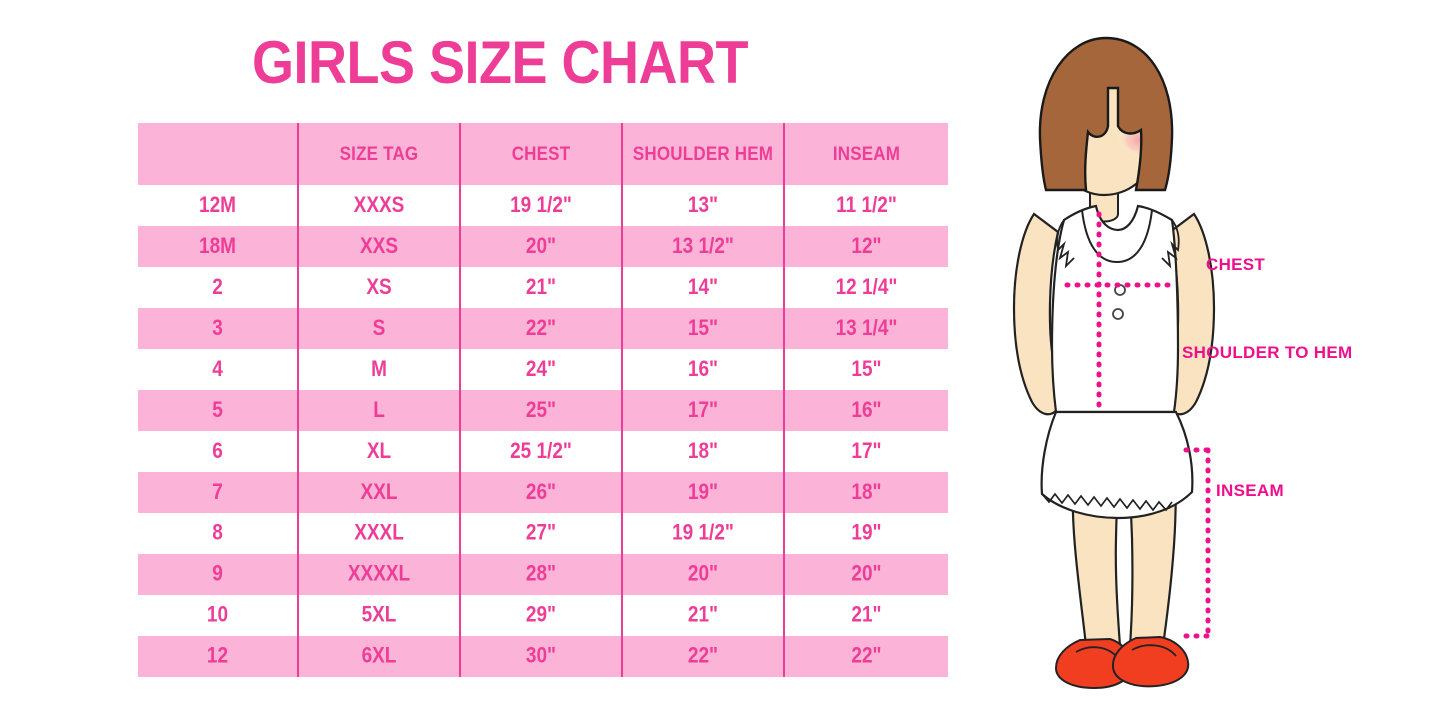 The height and width of the screenshot is (723, 1445). Describe the element at coordinates (540, 154) in the screenshot. I see `column-header-chest: CHEST` at that location.